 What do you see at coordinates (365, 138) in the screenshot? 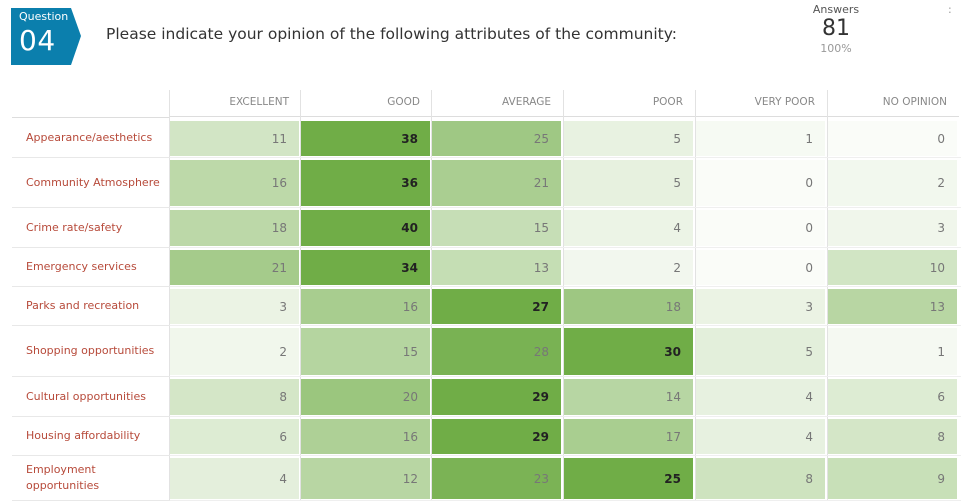
I see `table-cell: 38` at bounding box center [365, 138].